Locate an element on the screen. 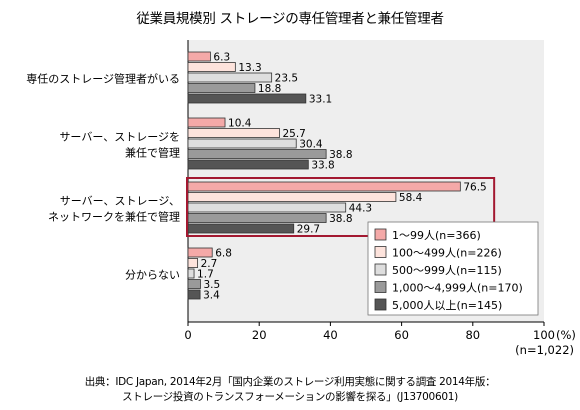 Image resolution: width=580 pixels, height=410 pixels. data-label: 33.1 is located at coordinates (320, 100).